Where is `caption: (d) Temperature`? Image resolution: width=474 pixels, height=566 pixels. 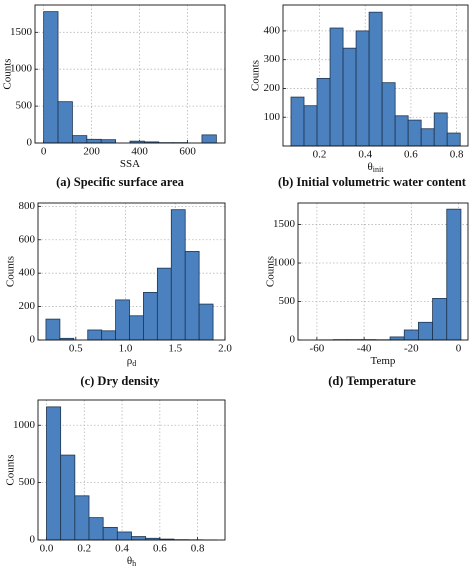
caption: (d) Temperature is located at coordinates (372, 381).